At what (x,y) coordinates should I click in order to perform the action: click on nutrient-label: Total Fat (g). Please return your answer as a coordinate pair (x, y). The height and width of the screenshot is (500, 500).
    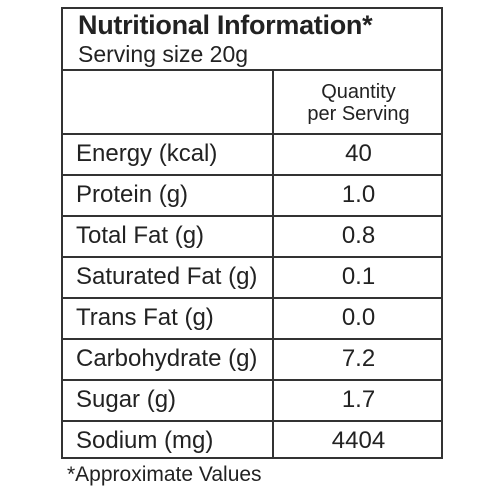
    Looking at the image, I should click on (140, 235).